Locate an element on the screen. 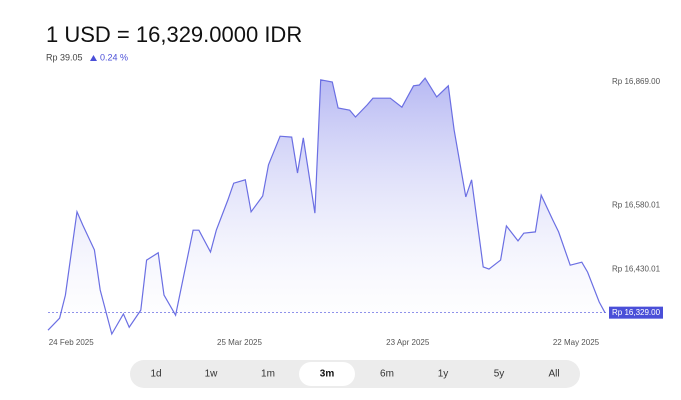  range-button: All is located at coordinates (553, 374).